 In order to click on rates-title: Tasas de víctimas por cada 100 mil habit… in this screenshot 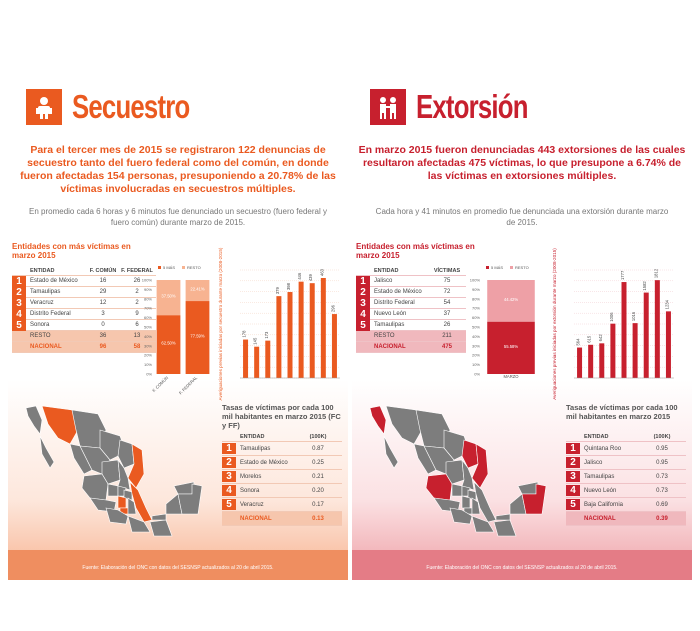, I will do `click(281, 416)`.